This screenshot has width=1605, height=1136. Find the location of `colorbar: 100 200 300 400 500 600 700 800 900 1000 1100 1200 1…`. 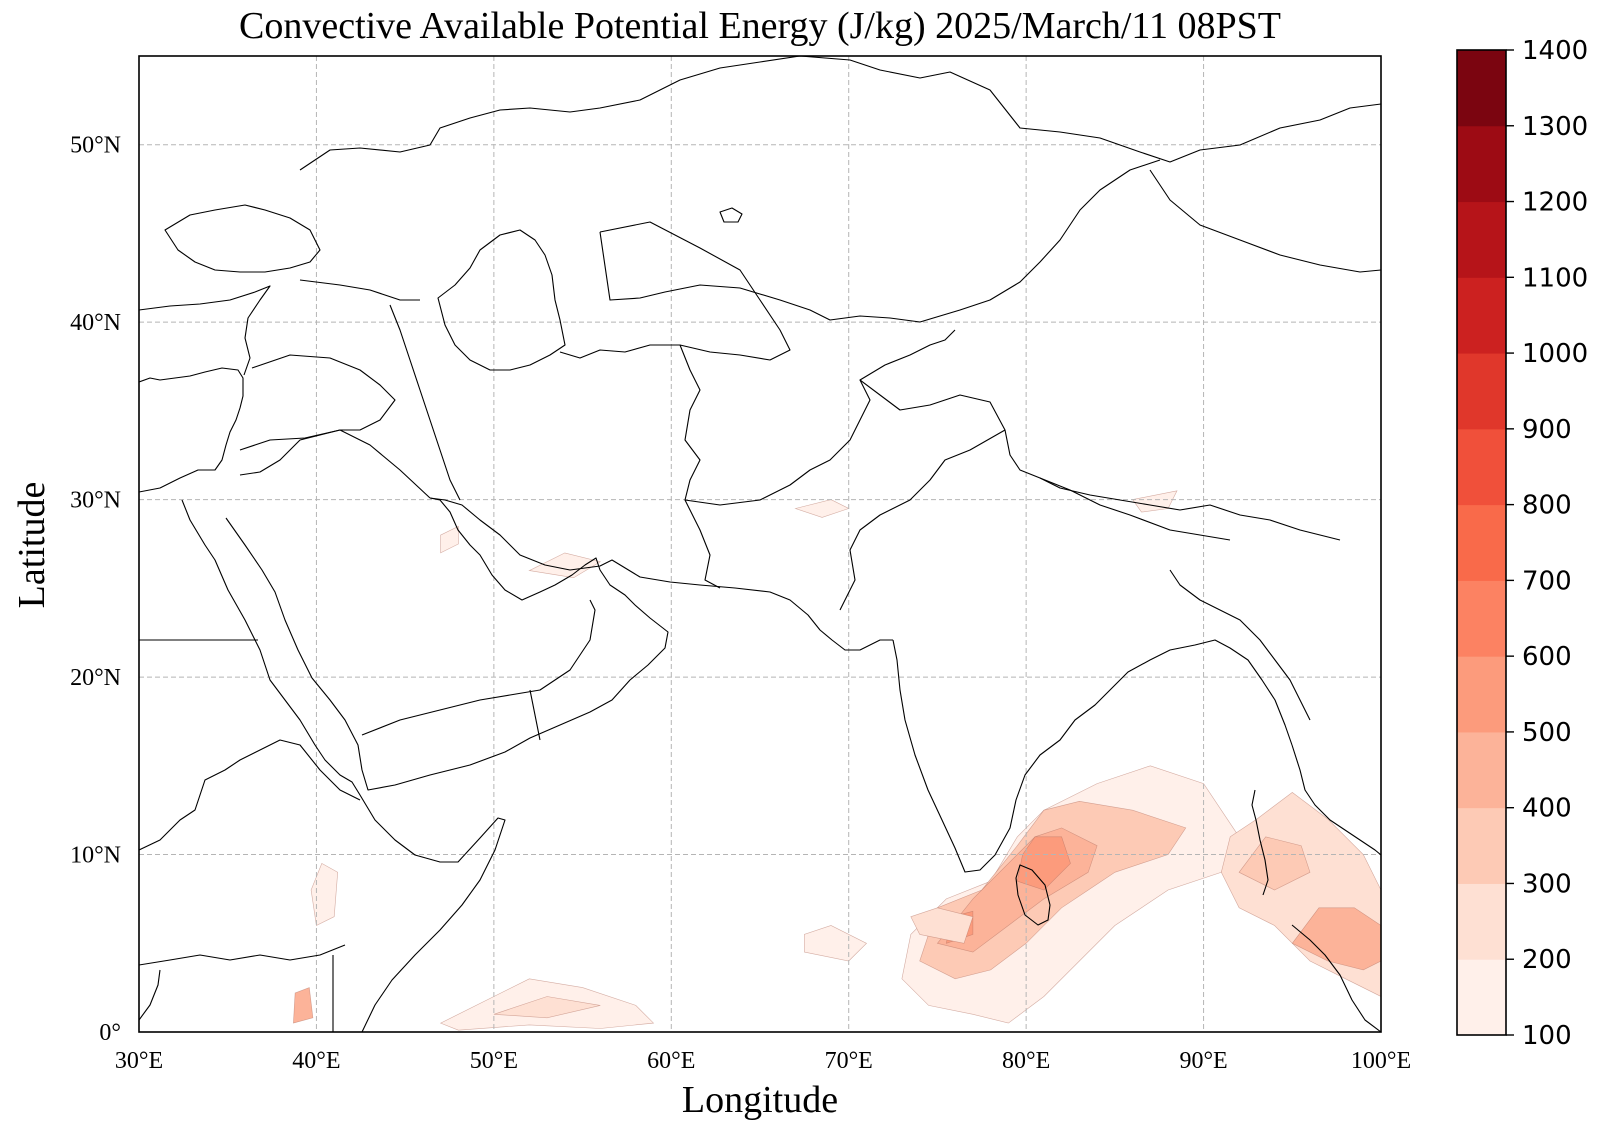

colorbar: 100 200 300 400 500 600 700 800 900 1000 1100 1200 1… is located at coordinates (1522, 543).